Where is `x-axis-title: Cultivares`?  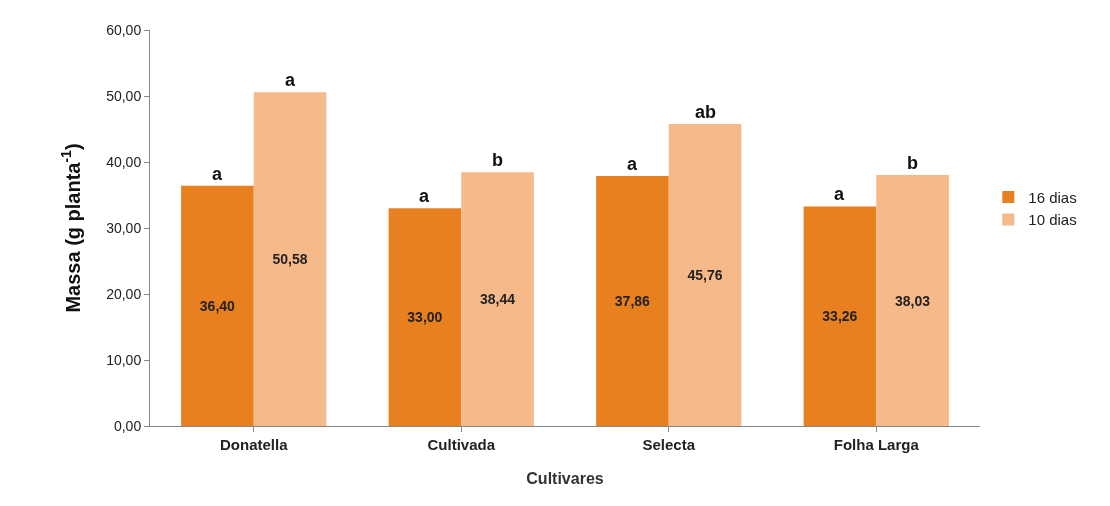
x-axis-title: Cultivares is located at coordinates (565, 478).